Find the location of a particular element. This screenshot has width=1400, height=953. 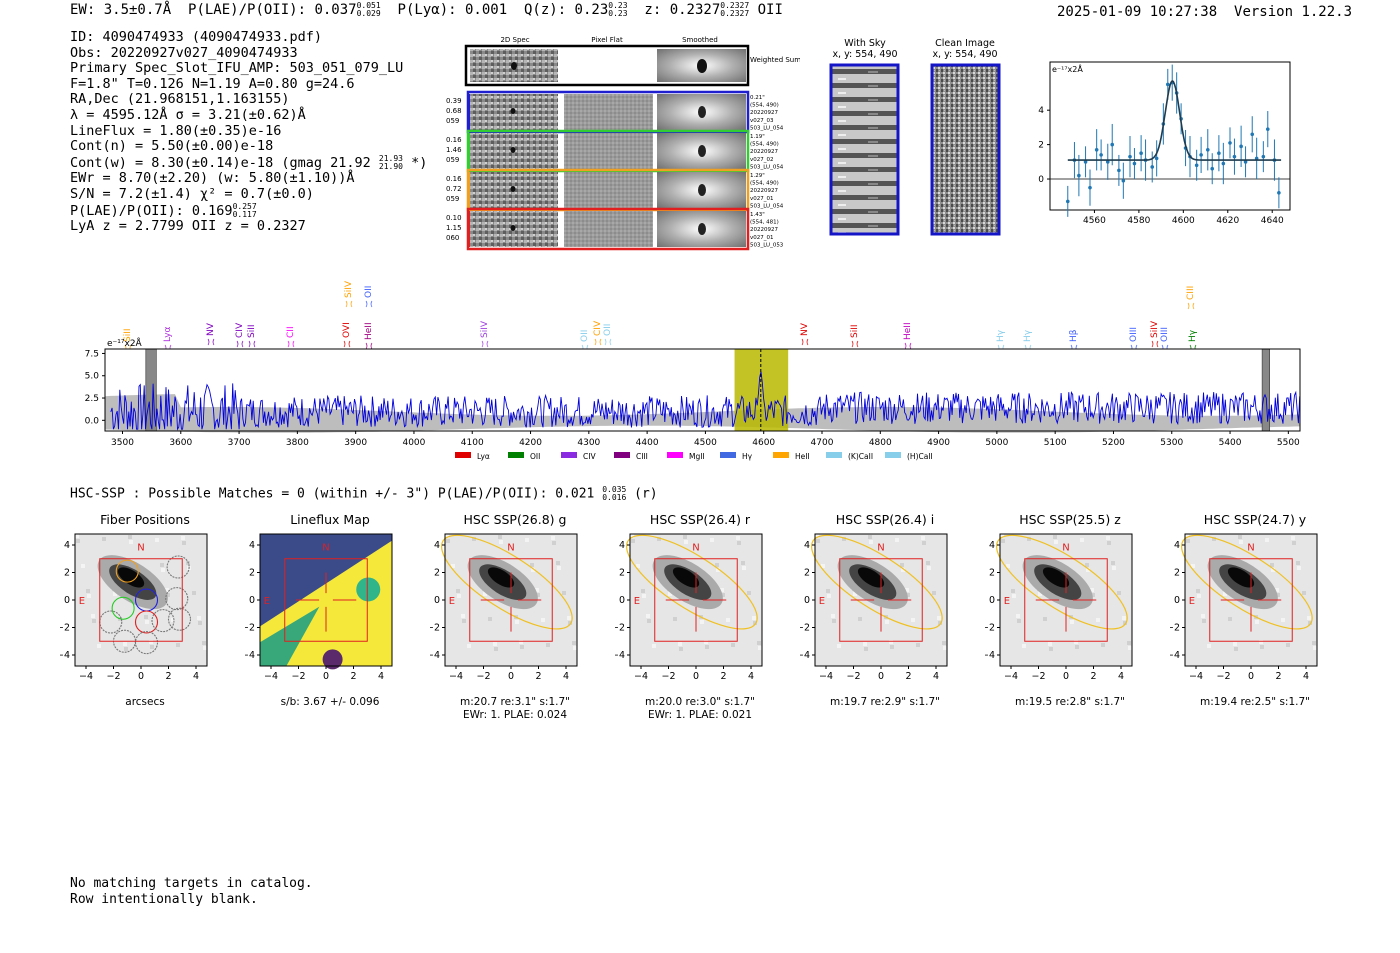

spectral-line-label: CII is located at coordinates (291, 332).